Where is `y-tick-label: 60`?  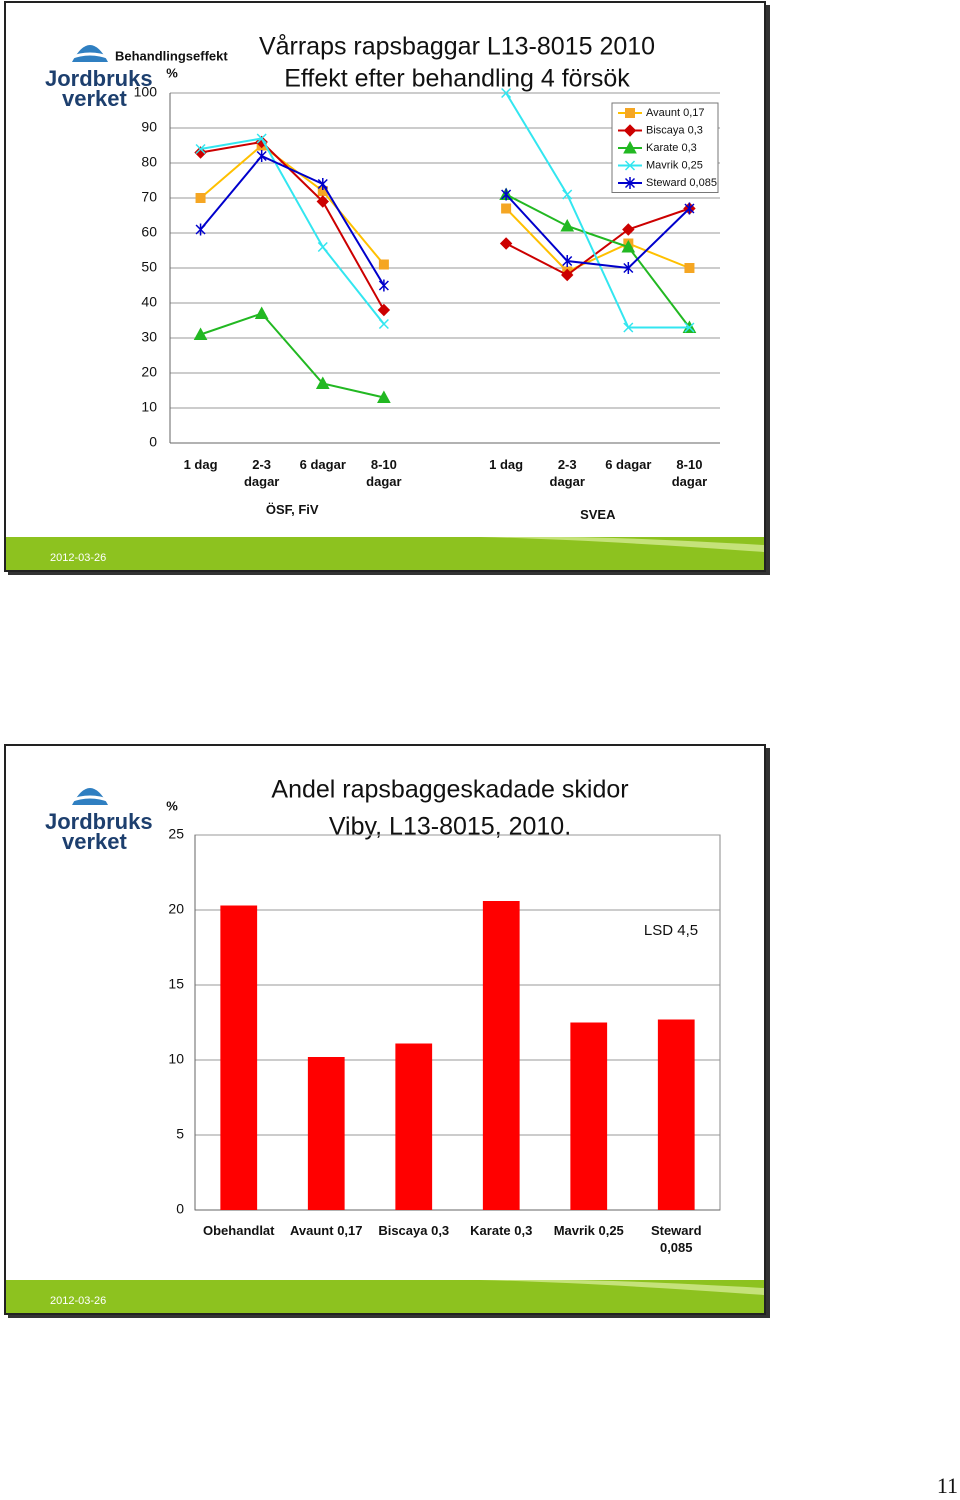 y-tick-label: 60 is located at coordinates (149, 232).